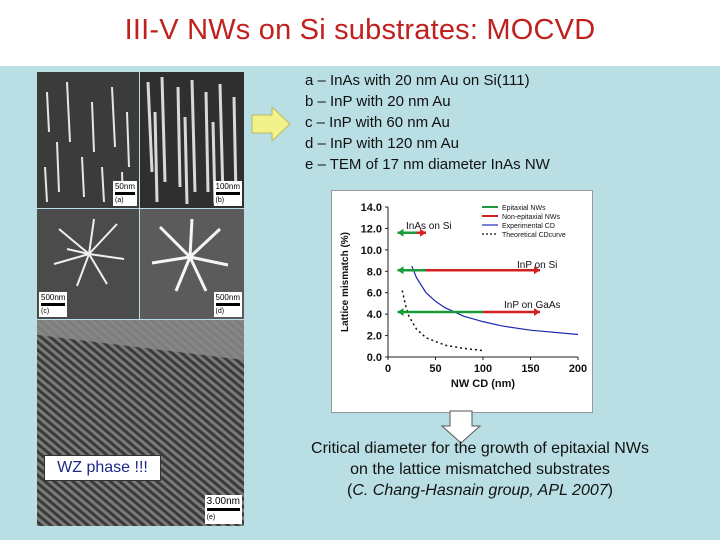  I want to click on x-tick-label: 200, so click(578, 369).